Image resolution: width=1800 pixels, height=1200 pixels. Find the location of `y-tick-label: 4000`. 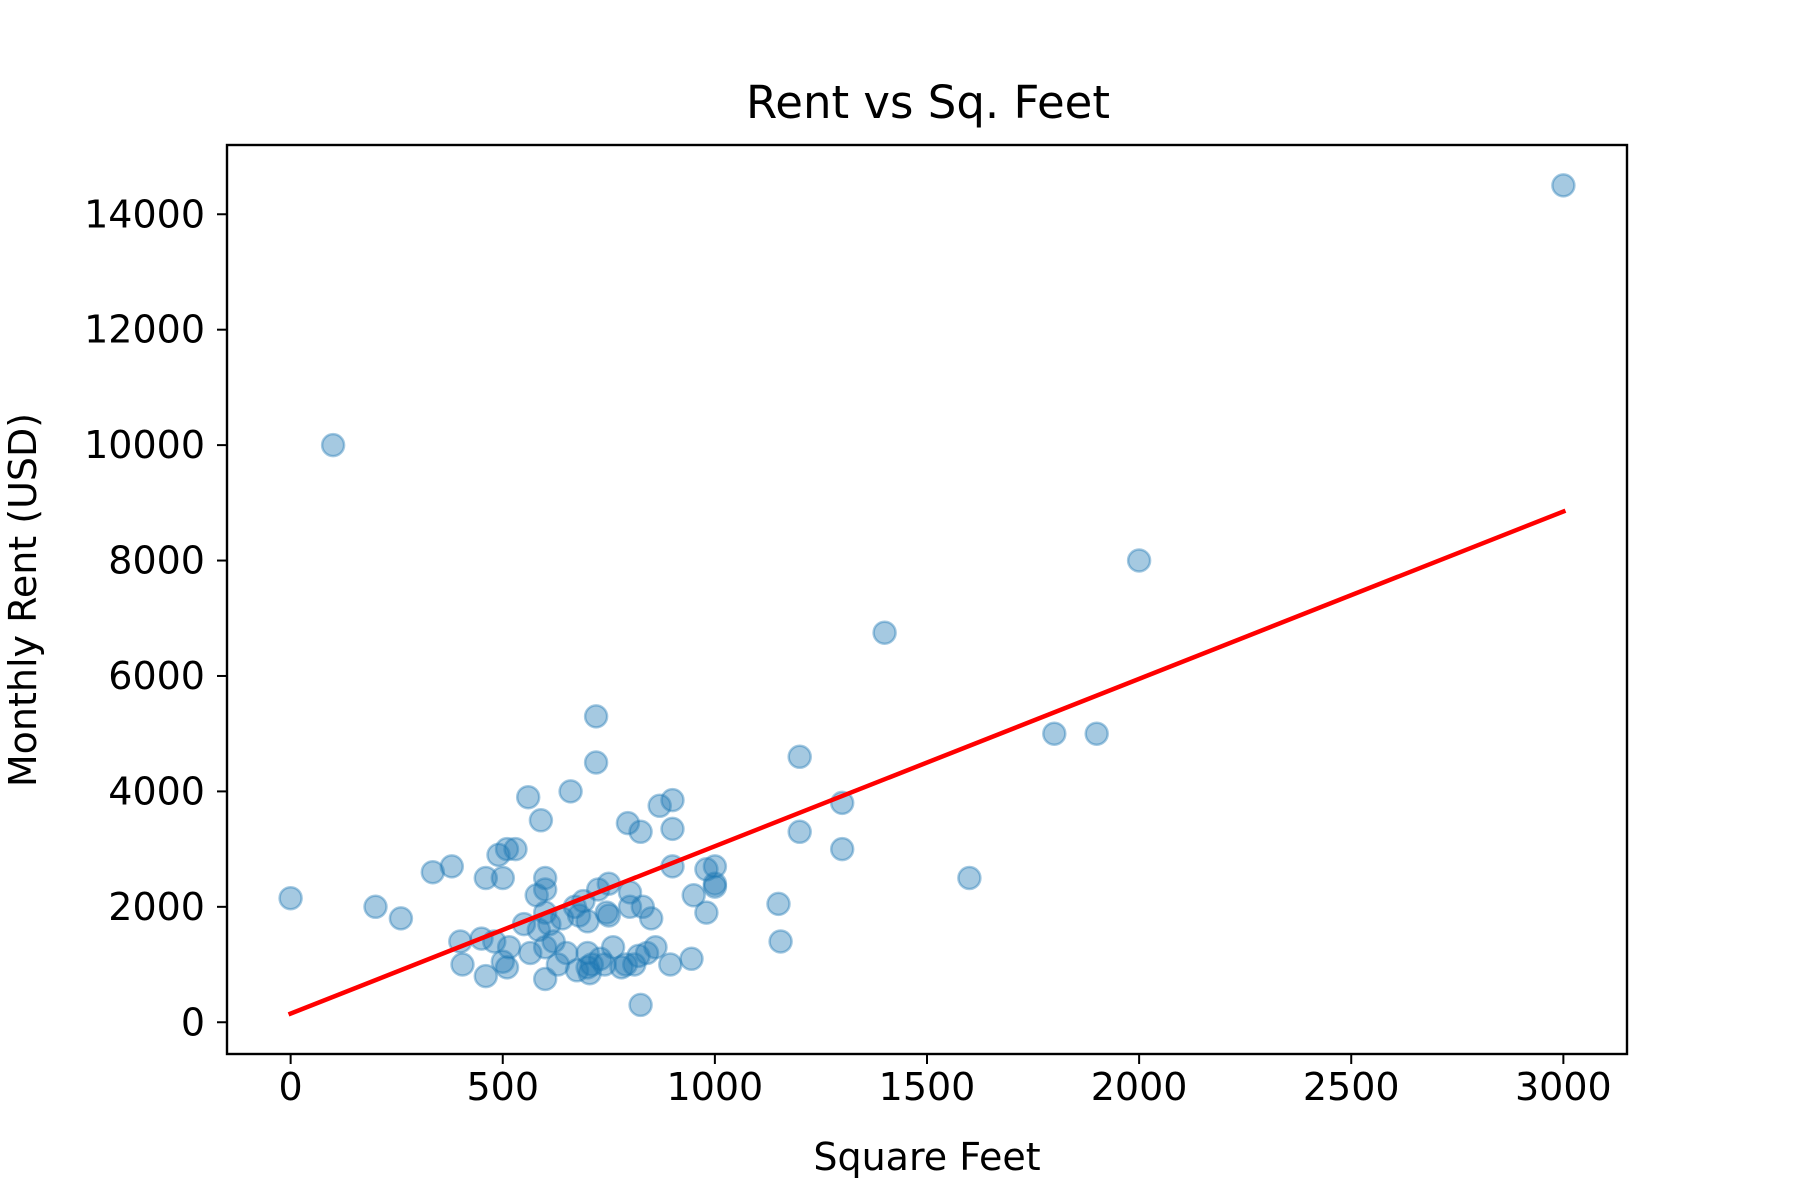

y-tick-label: 4000 is located at coordinates (156, 791).